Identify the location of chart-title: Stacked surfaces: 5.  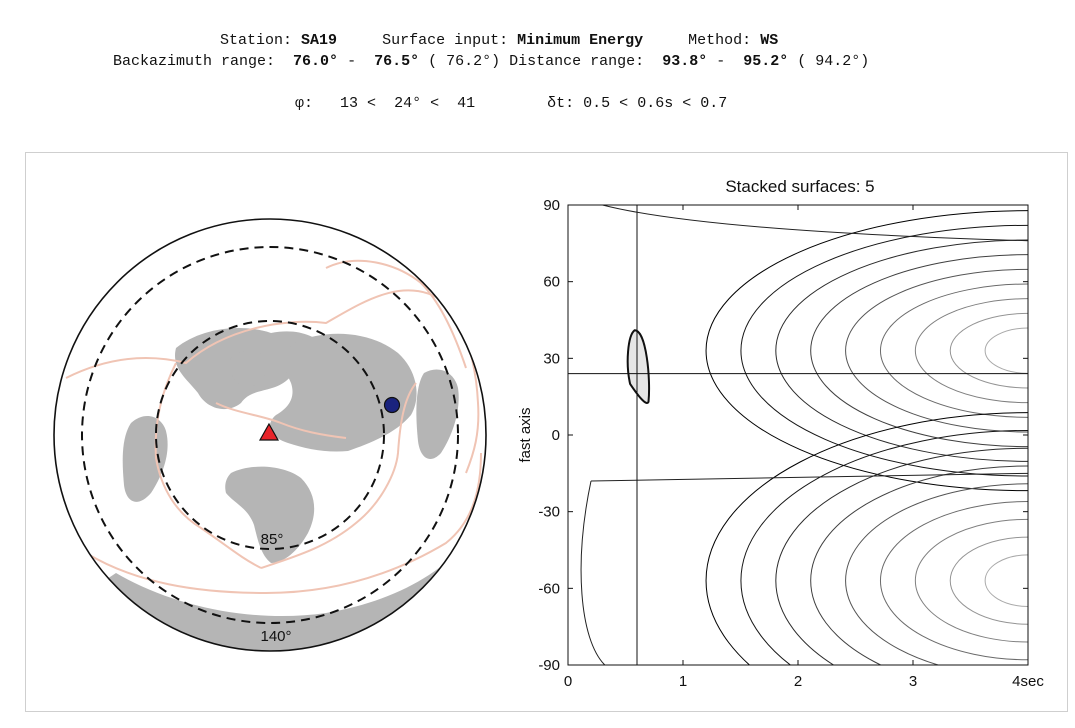
(799, 186).